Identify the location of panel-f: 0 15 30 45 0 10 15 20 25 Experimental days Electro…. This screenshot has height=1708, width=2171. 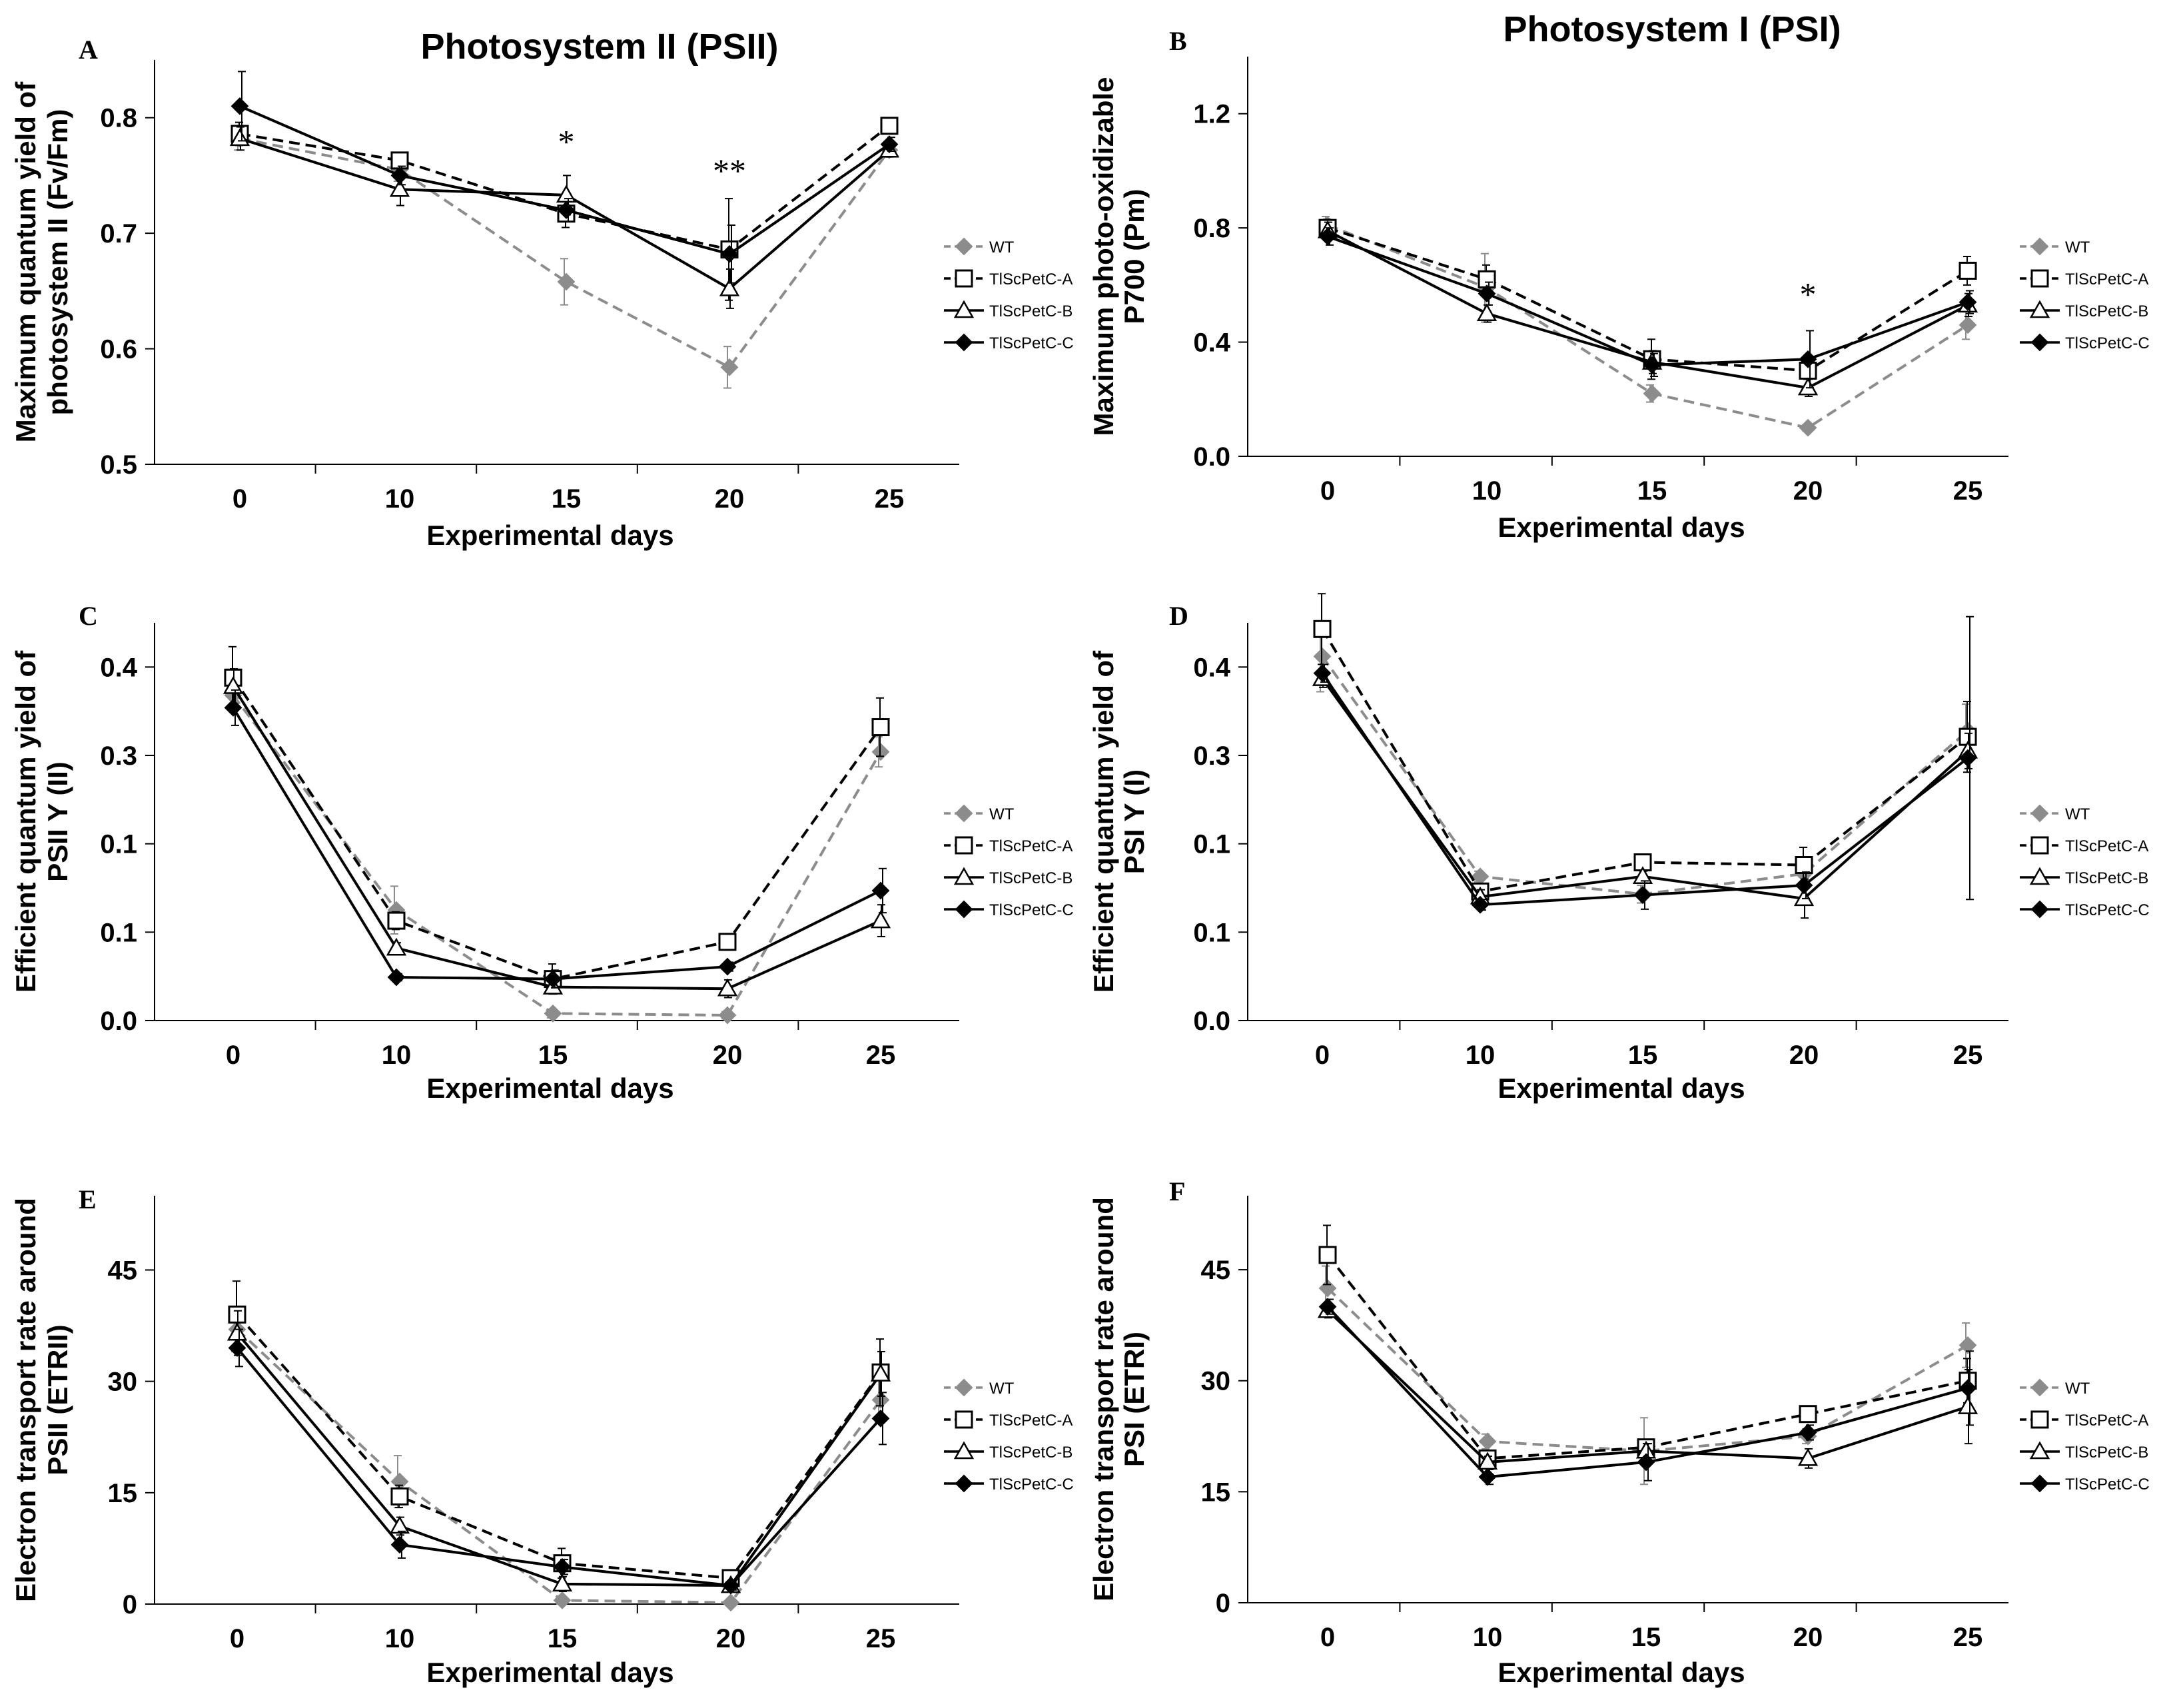
(1619, 1432).